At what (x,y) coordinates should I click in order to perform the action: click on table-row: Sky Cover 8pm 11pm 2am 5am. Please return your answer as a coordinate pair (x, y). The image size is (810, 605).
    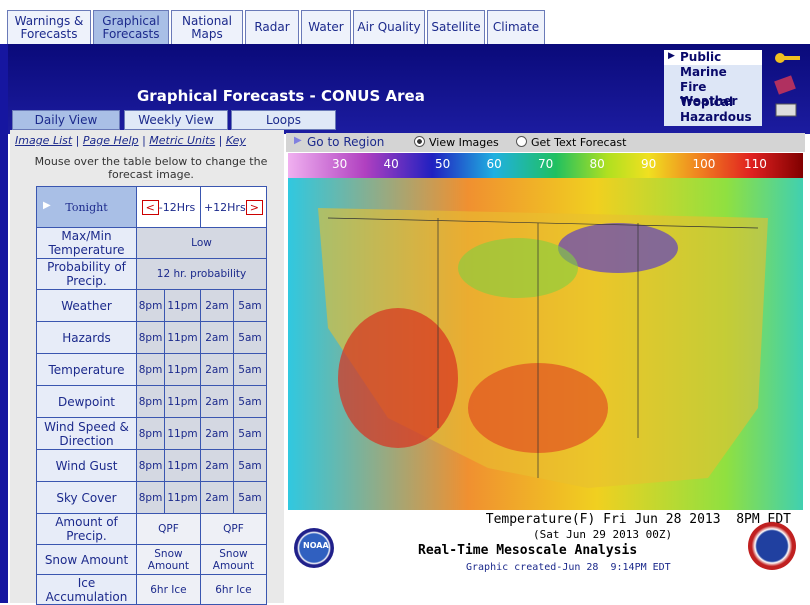
    Looking at the image, I should click on (152, 497).